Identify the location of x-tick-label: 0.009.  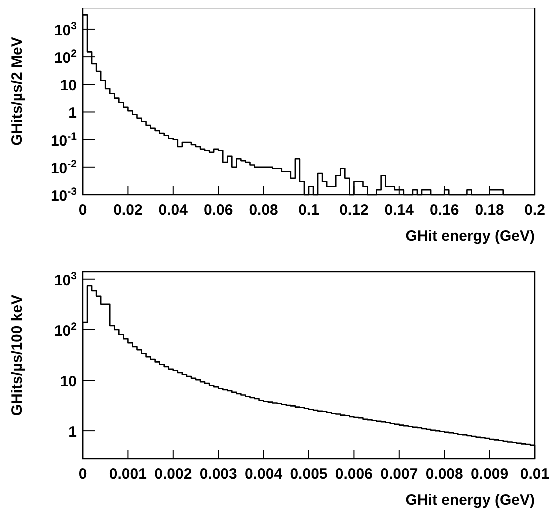
(490, 474).